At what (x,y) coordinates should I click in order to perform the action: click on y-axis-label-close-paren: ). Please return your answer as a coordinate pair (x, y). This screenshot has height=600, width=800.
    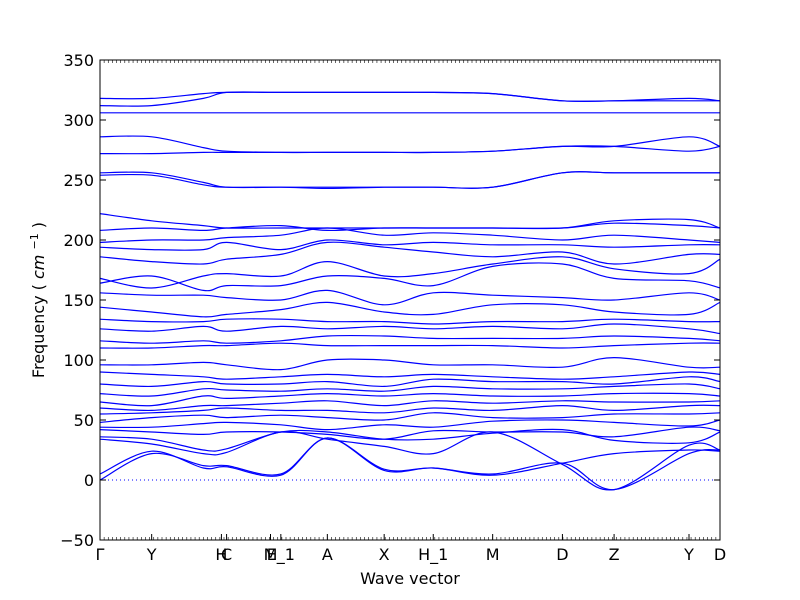
    Looking at the image, I should click on (38, 225).